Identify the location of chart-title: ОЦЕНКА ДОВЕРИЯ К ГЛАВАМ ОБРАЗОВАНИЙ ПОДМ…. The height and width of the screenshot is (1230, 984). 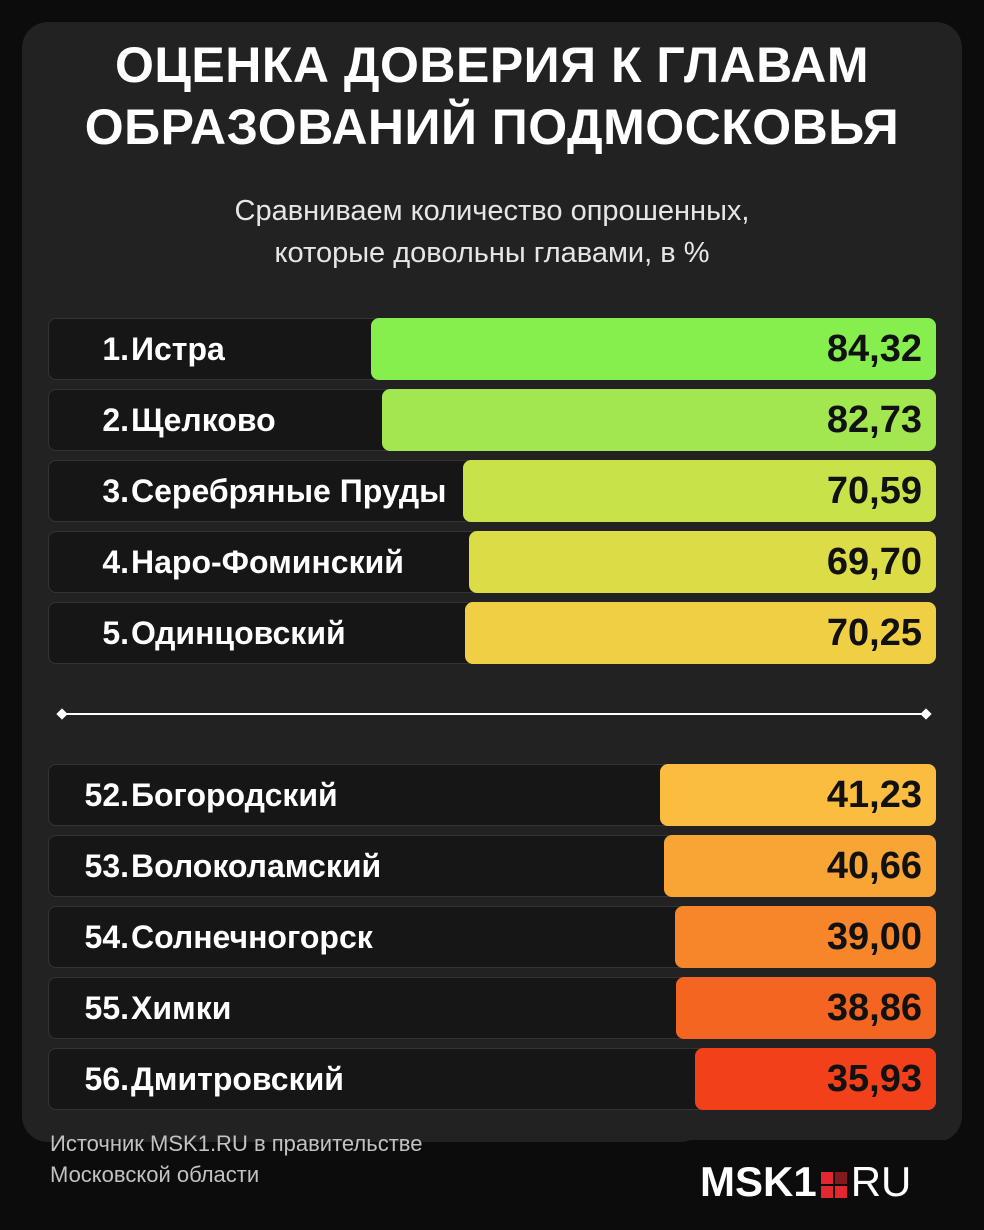
(492, 96).